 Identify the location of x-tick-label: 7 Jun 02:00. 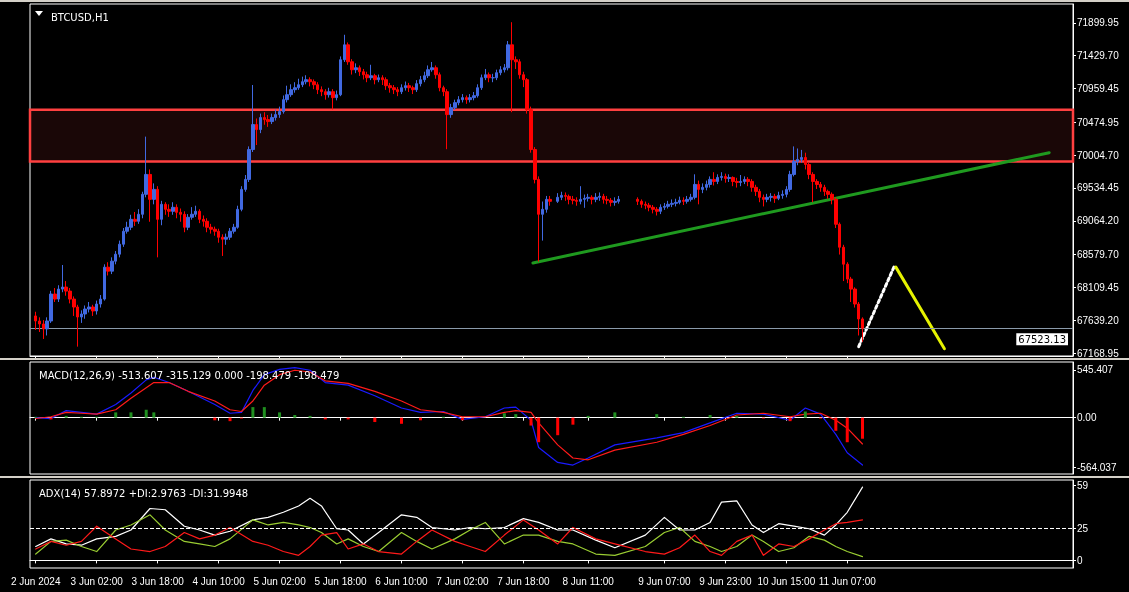
(463, 581).